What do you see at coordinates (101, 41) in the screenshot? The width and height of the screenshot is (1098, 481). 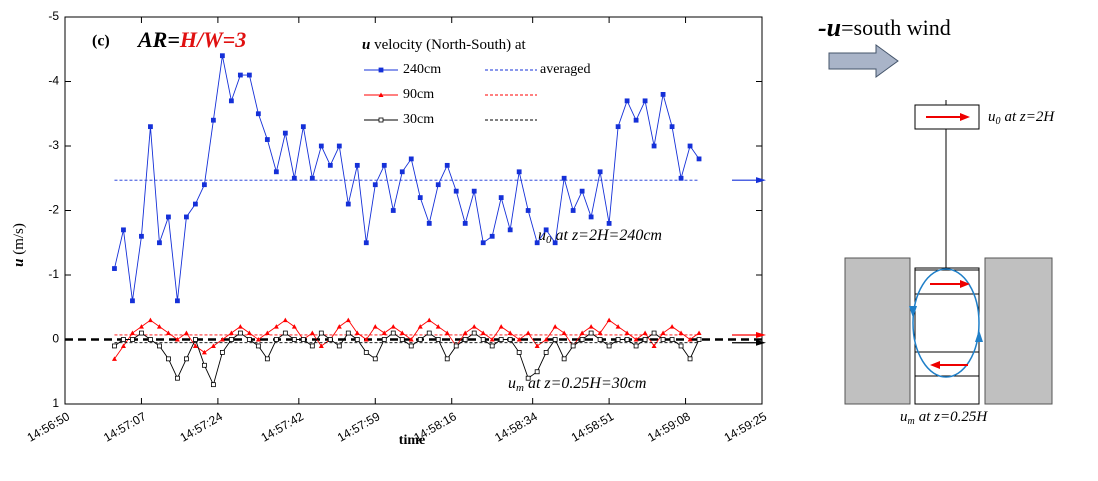 I see `panel-label: (c)` at bounding box center [101, 41].